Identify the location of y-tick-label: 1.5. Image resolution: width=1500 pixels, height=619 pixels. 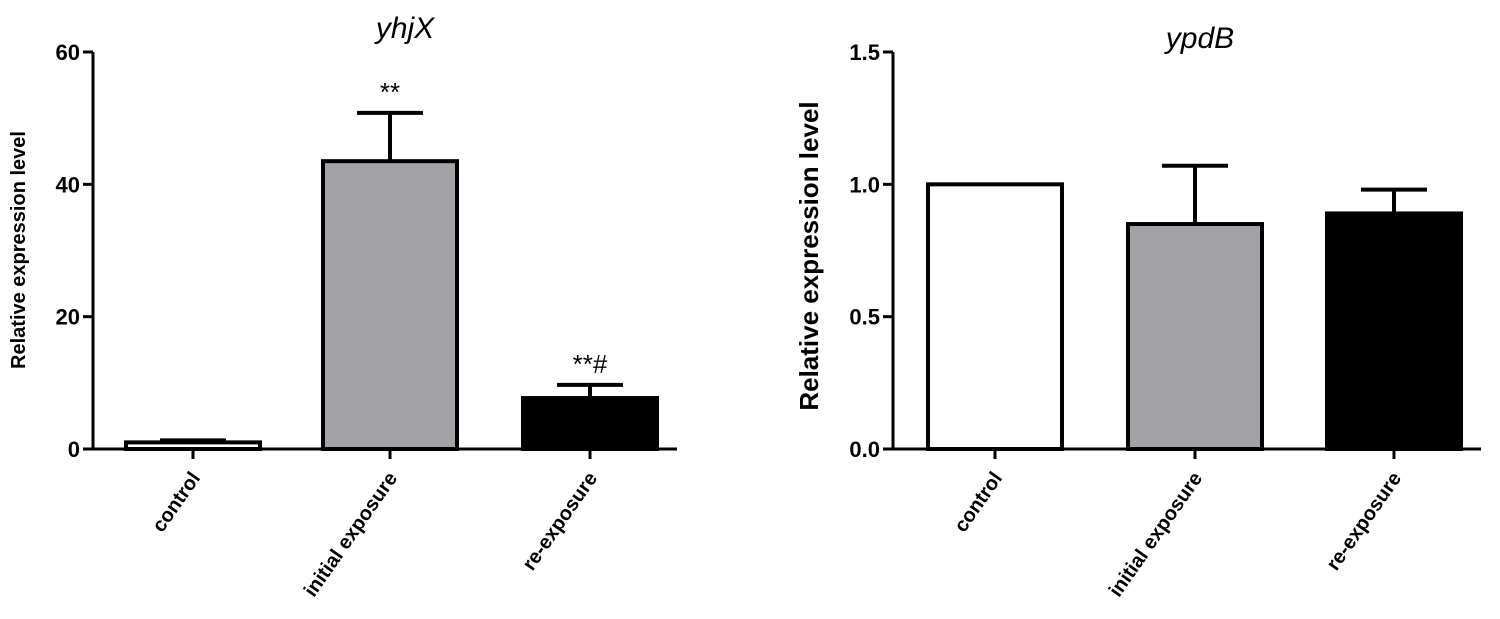
(864, 52).